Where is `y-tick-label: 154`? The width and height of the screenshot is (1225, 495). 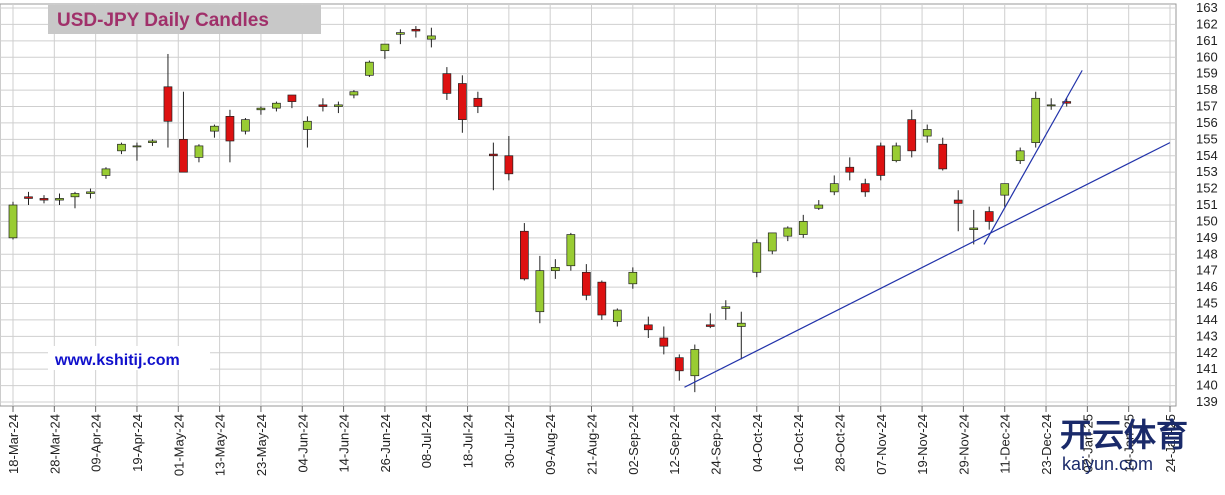
y-tick-label: 154 is located at coordinates (1207, 155).